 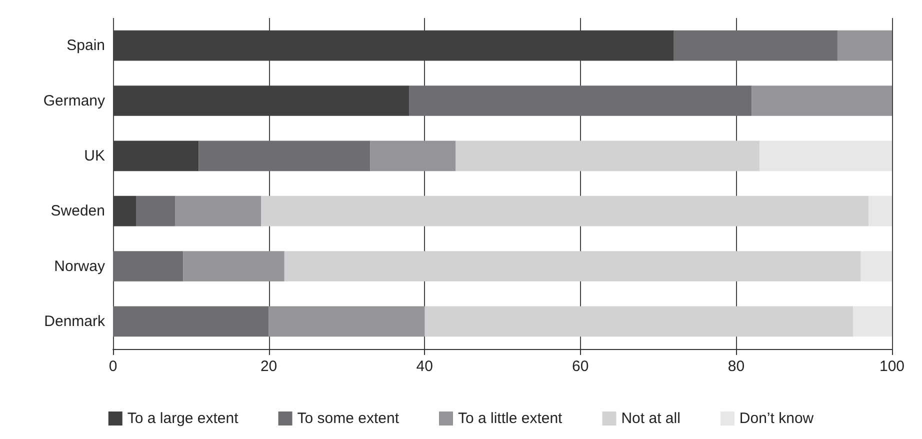 I want to click on y-tick-label: Sweden, so click(x=77, y=211).